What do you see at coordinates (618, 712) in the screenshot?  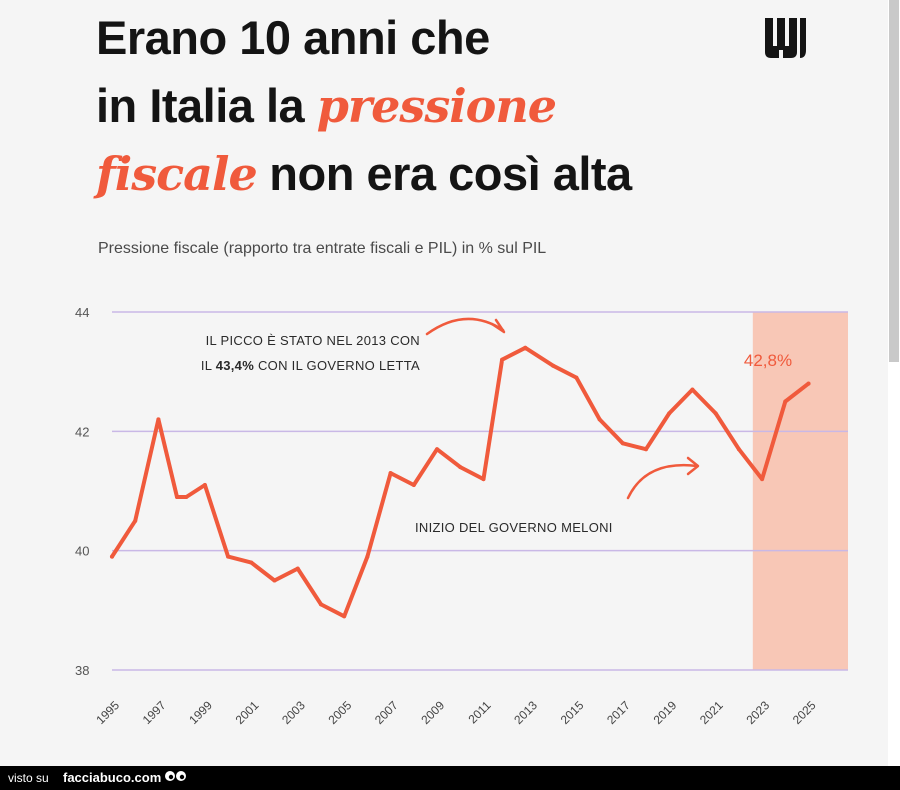 I see `x-tick-label: 2017` at bounding box center [618, 712].